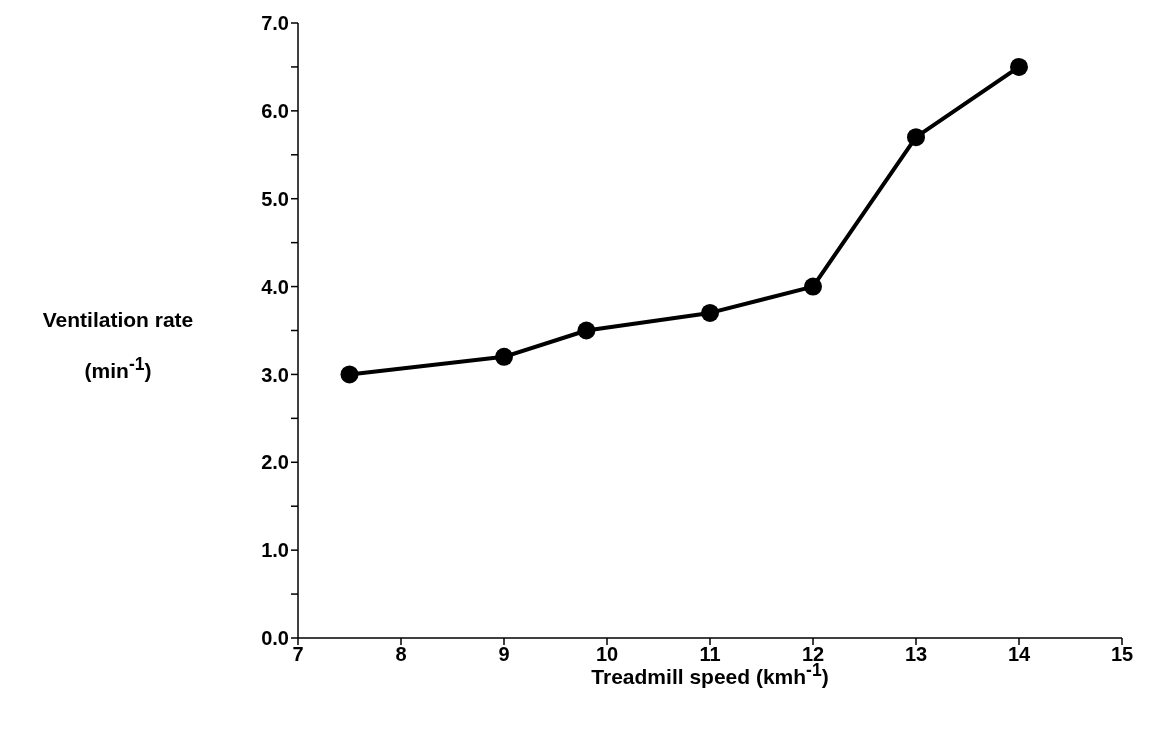 The height and width of the screenshot is (736, 1152). Describe the element at coordinates (275, 198) in the screenshot. I see `y-tick-label: 5.0` at that location.